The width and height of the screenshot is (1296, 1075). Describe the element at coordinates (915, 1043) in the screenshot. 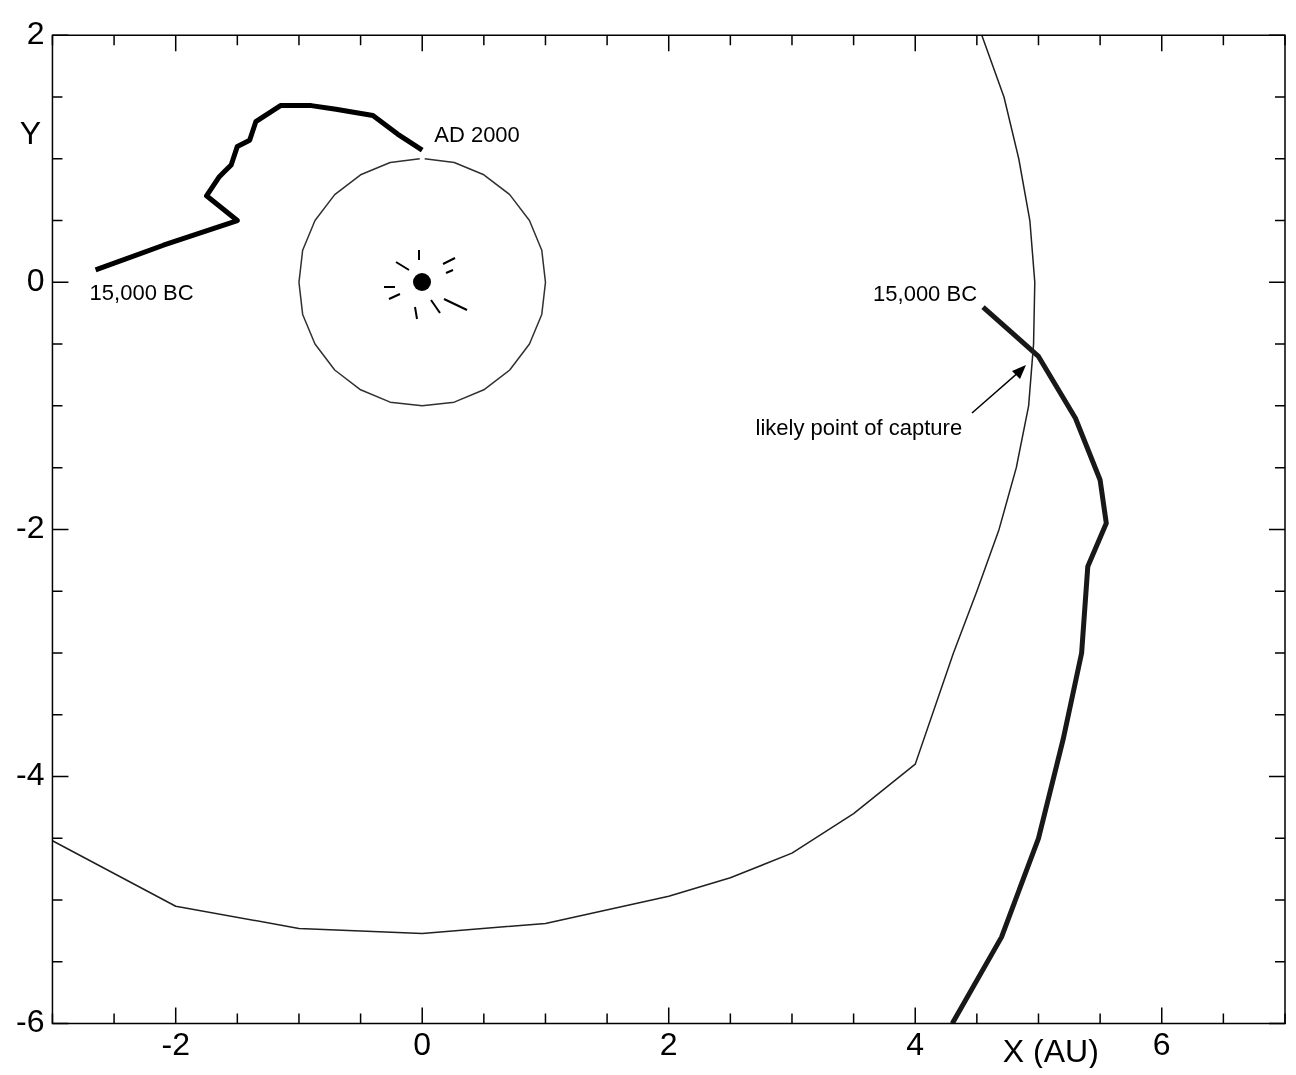

I see `x-tick-label: 4` at that location.